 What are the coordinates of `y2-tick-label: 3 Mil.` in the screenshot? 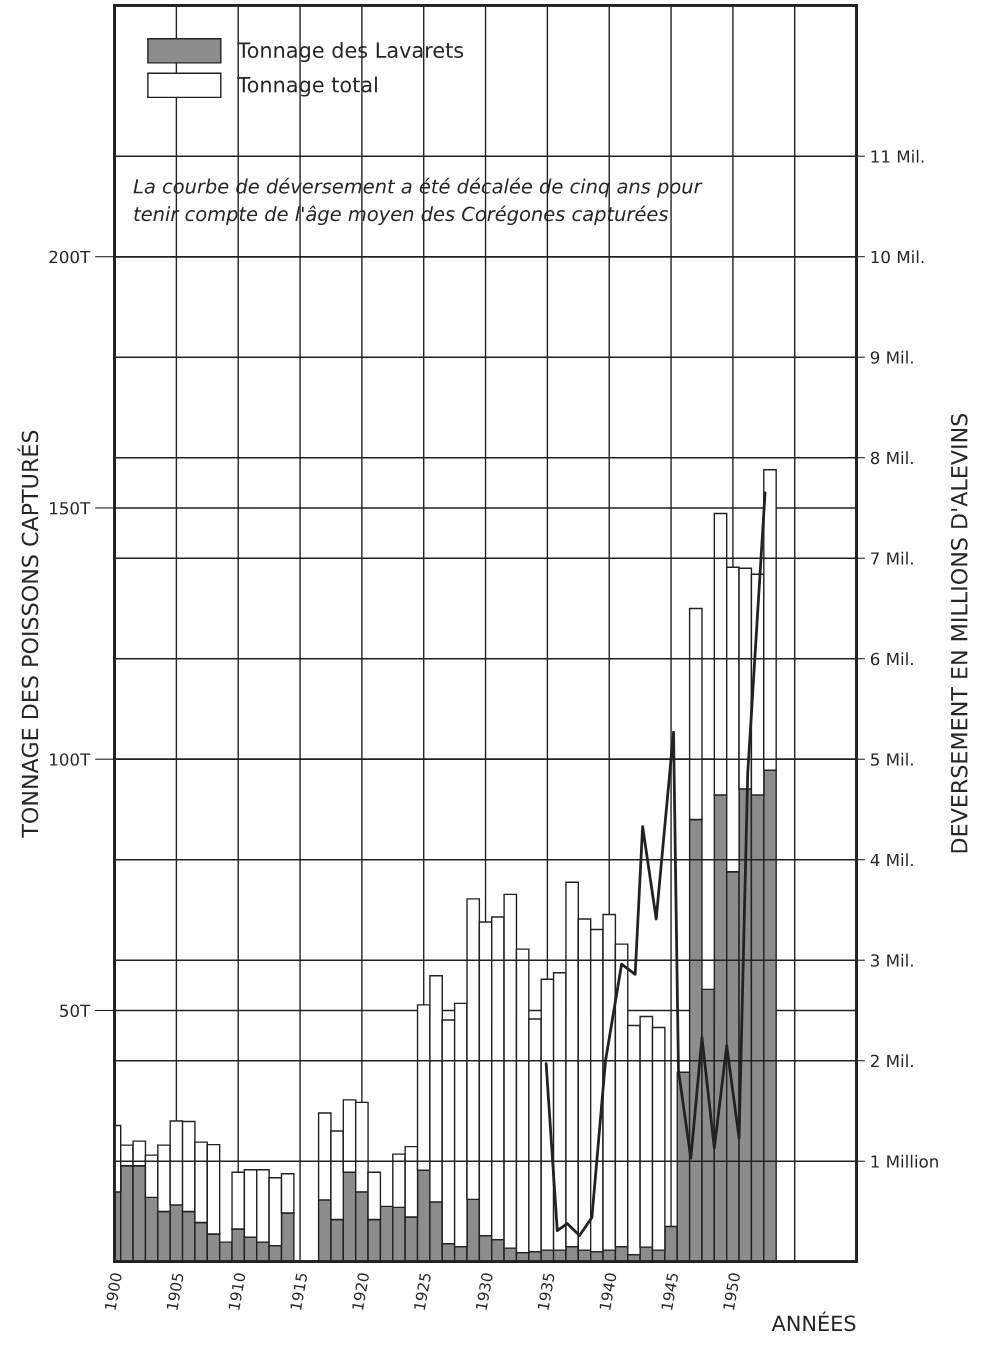 It's located at (892, 960).